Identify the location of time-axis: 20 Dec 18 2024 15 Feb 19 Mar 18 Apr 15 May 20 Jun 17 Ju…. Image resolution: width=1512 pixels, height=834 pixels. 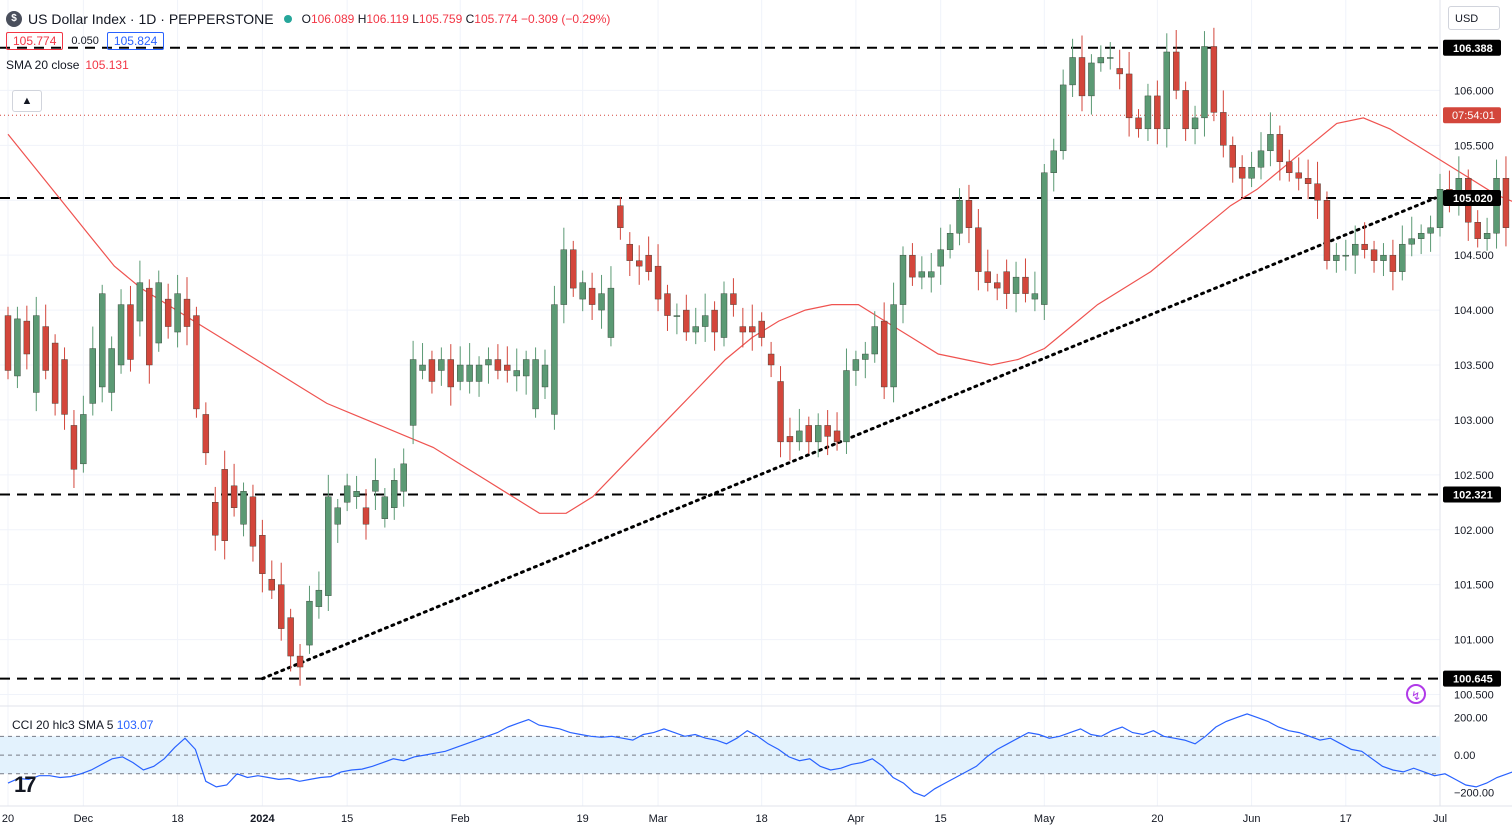
(724, 819).